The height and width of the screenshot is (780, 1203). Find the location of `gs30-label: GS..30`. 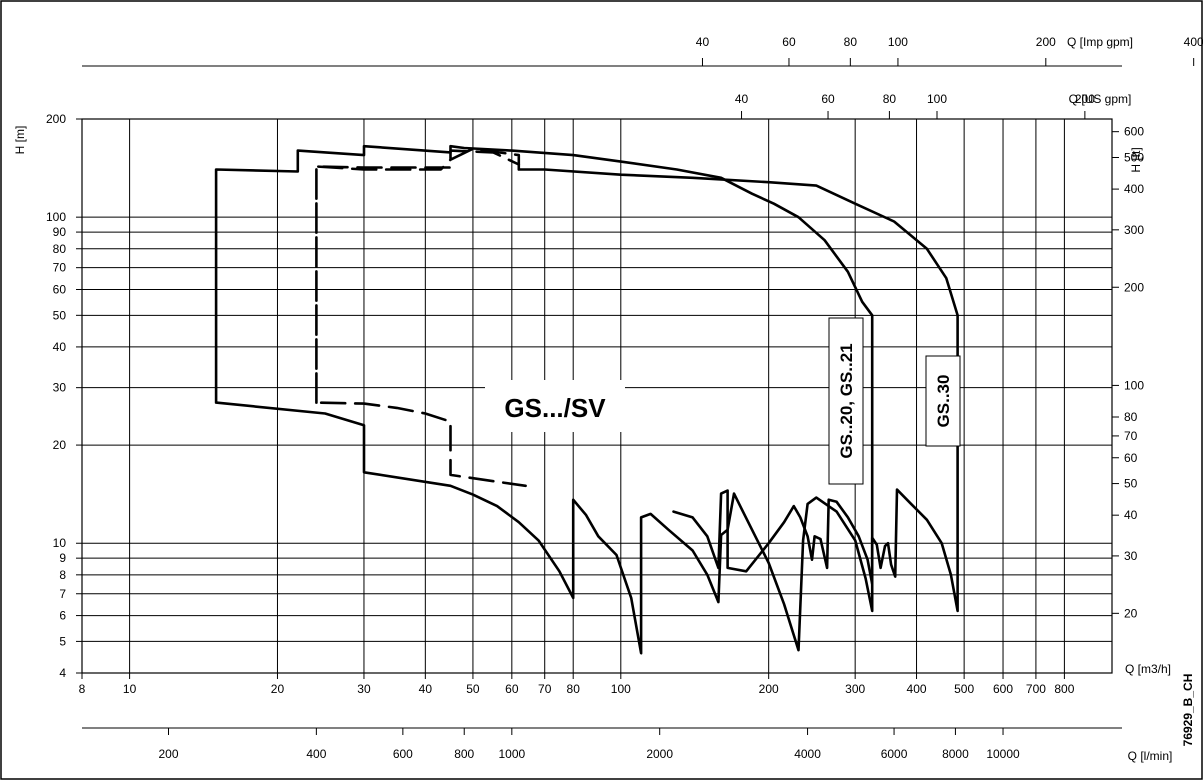

gs30-label: GS..30 is located at coordinates (943, 401).